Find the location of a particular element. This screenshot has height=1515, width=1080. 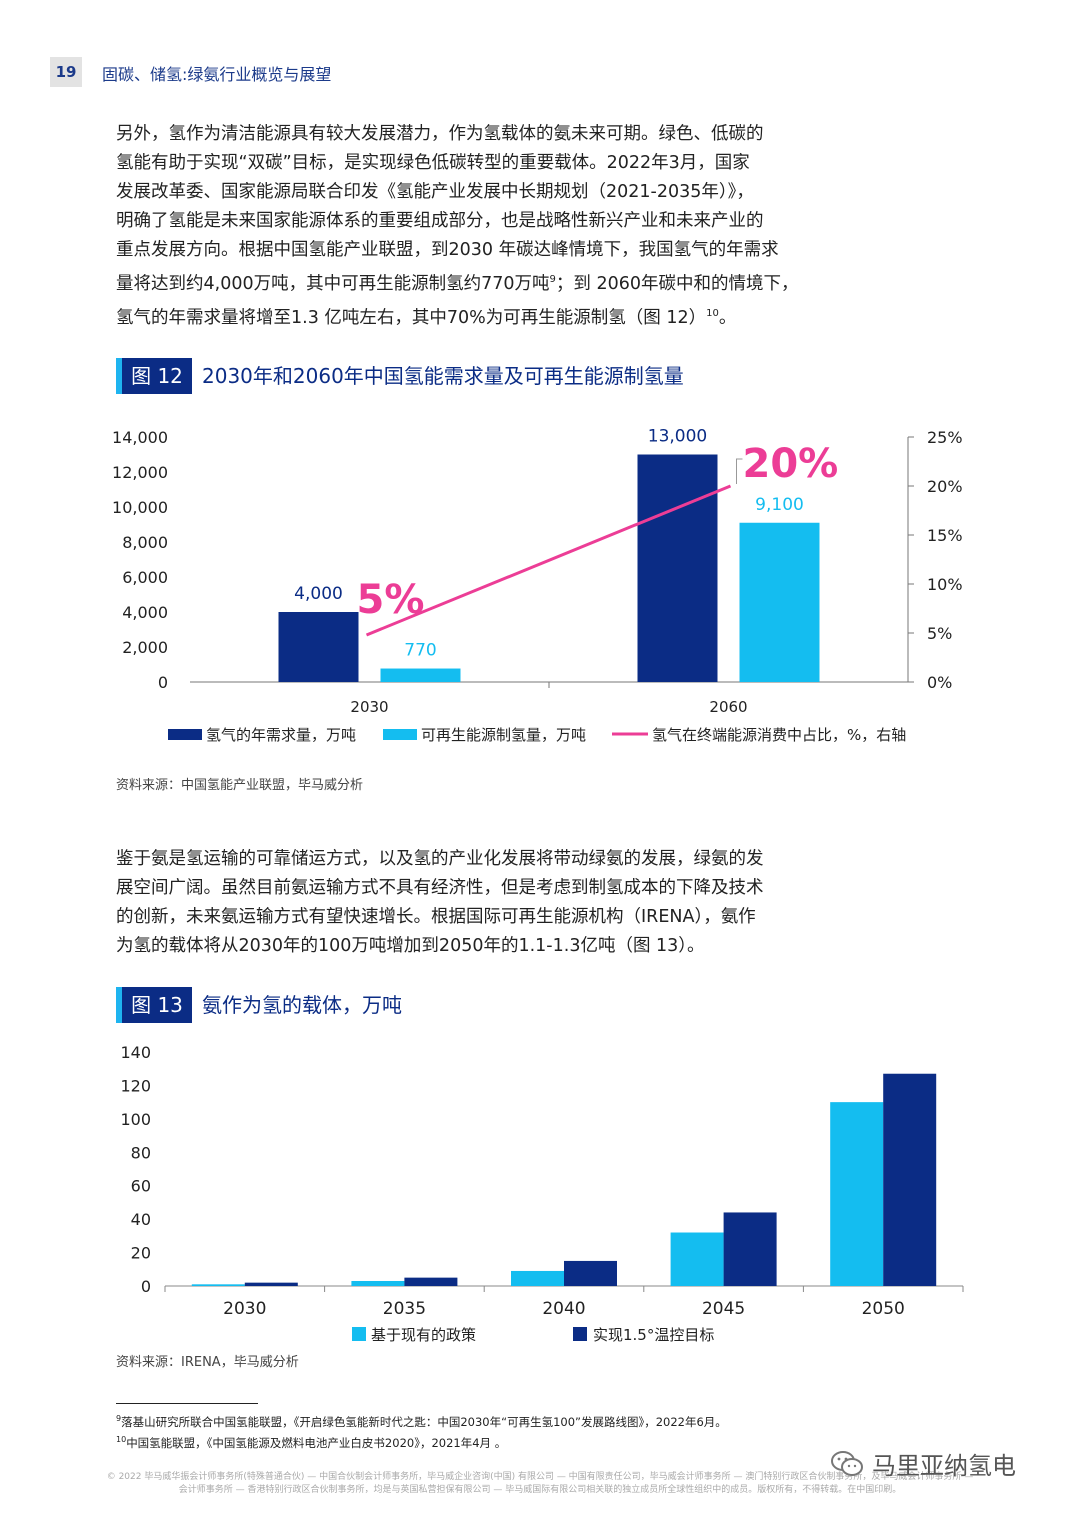

bar-current-policy-2040 is located at coordinates (537, 1278).